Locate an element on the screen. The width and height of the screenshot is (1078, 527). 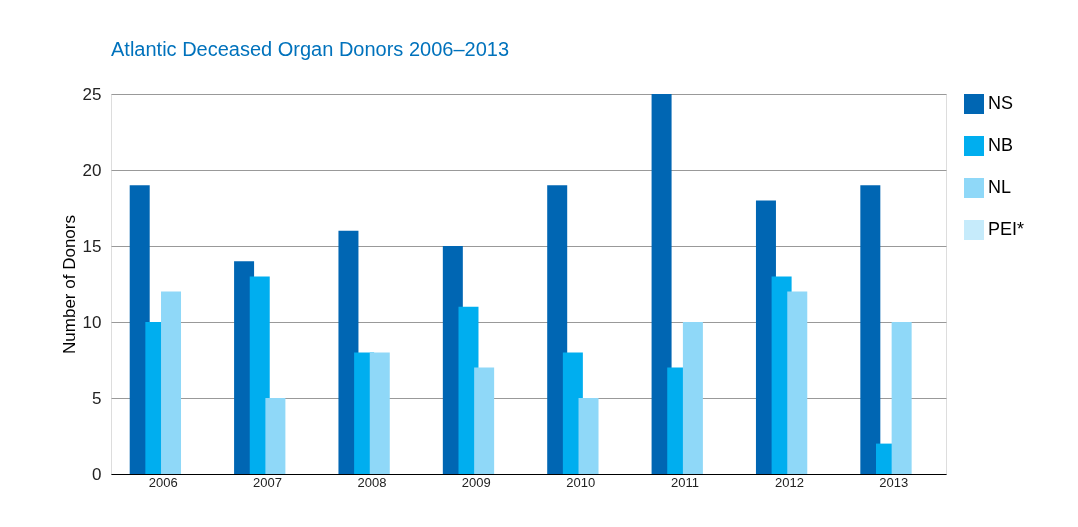
y-axis-title: Number of Donors is located at coordinates (69, 284).